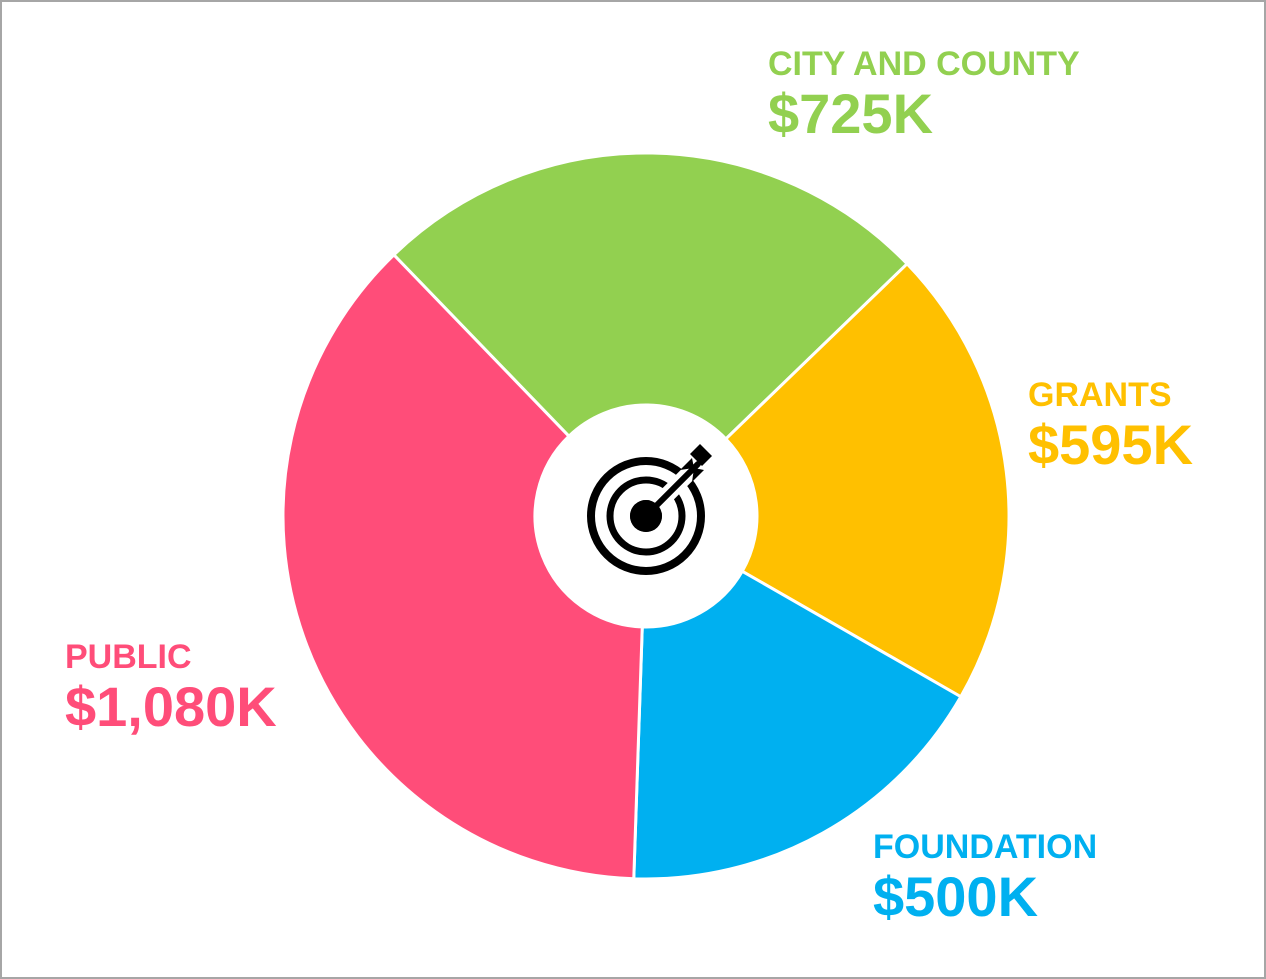 The width and height of the screenshot is (1266, 979). I want to click on slice-name: GRANTS, so click(1100, 395).